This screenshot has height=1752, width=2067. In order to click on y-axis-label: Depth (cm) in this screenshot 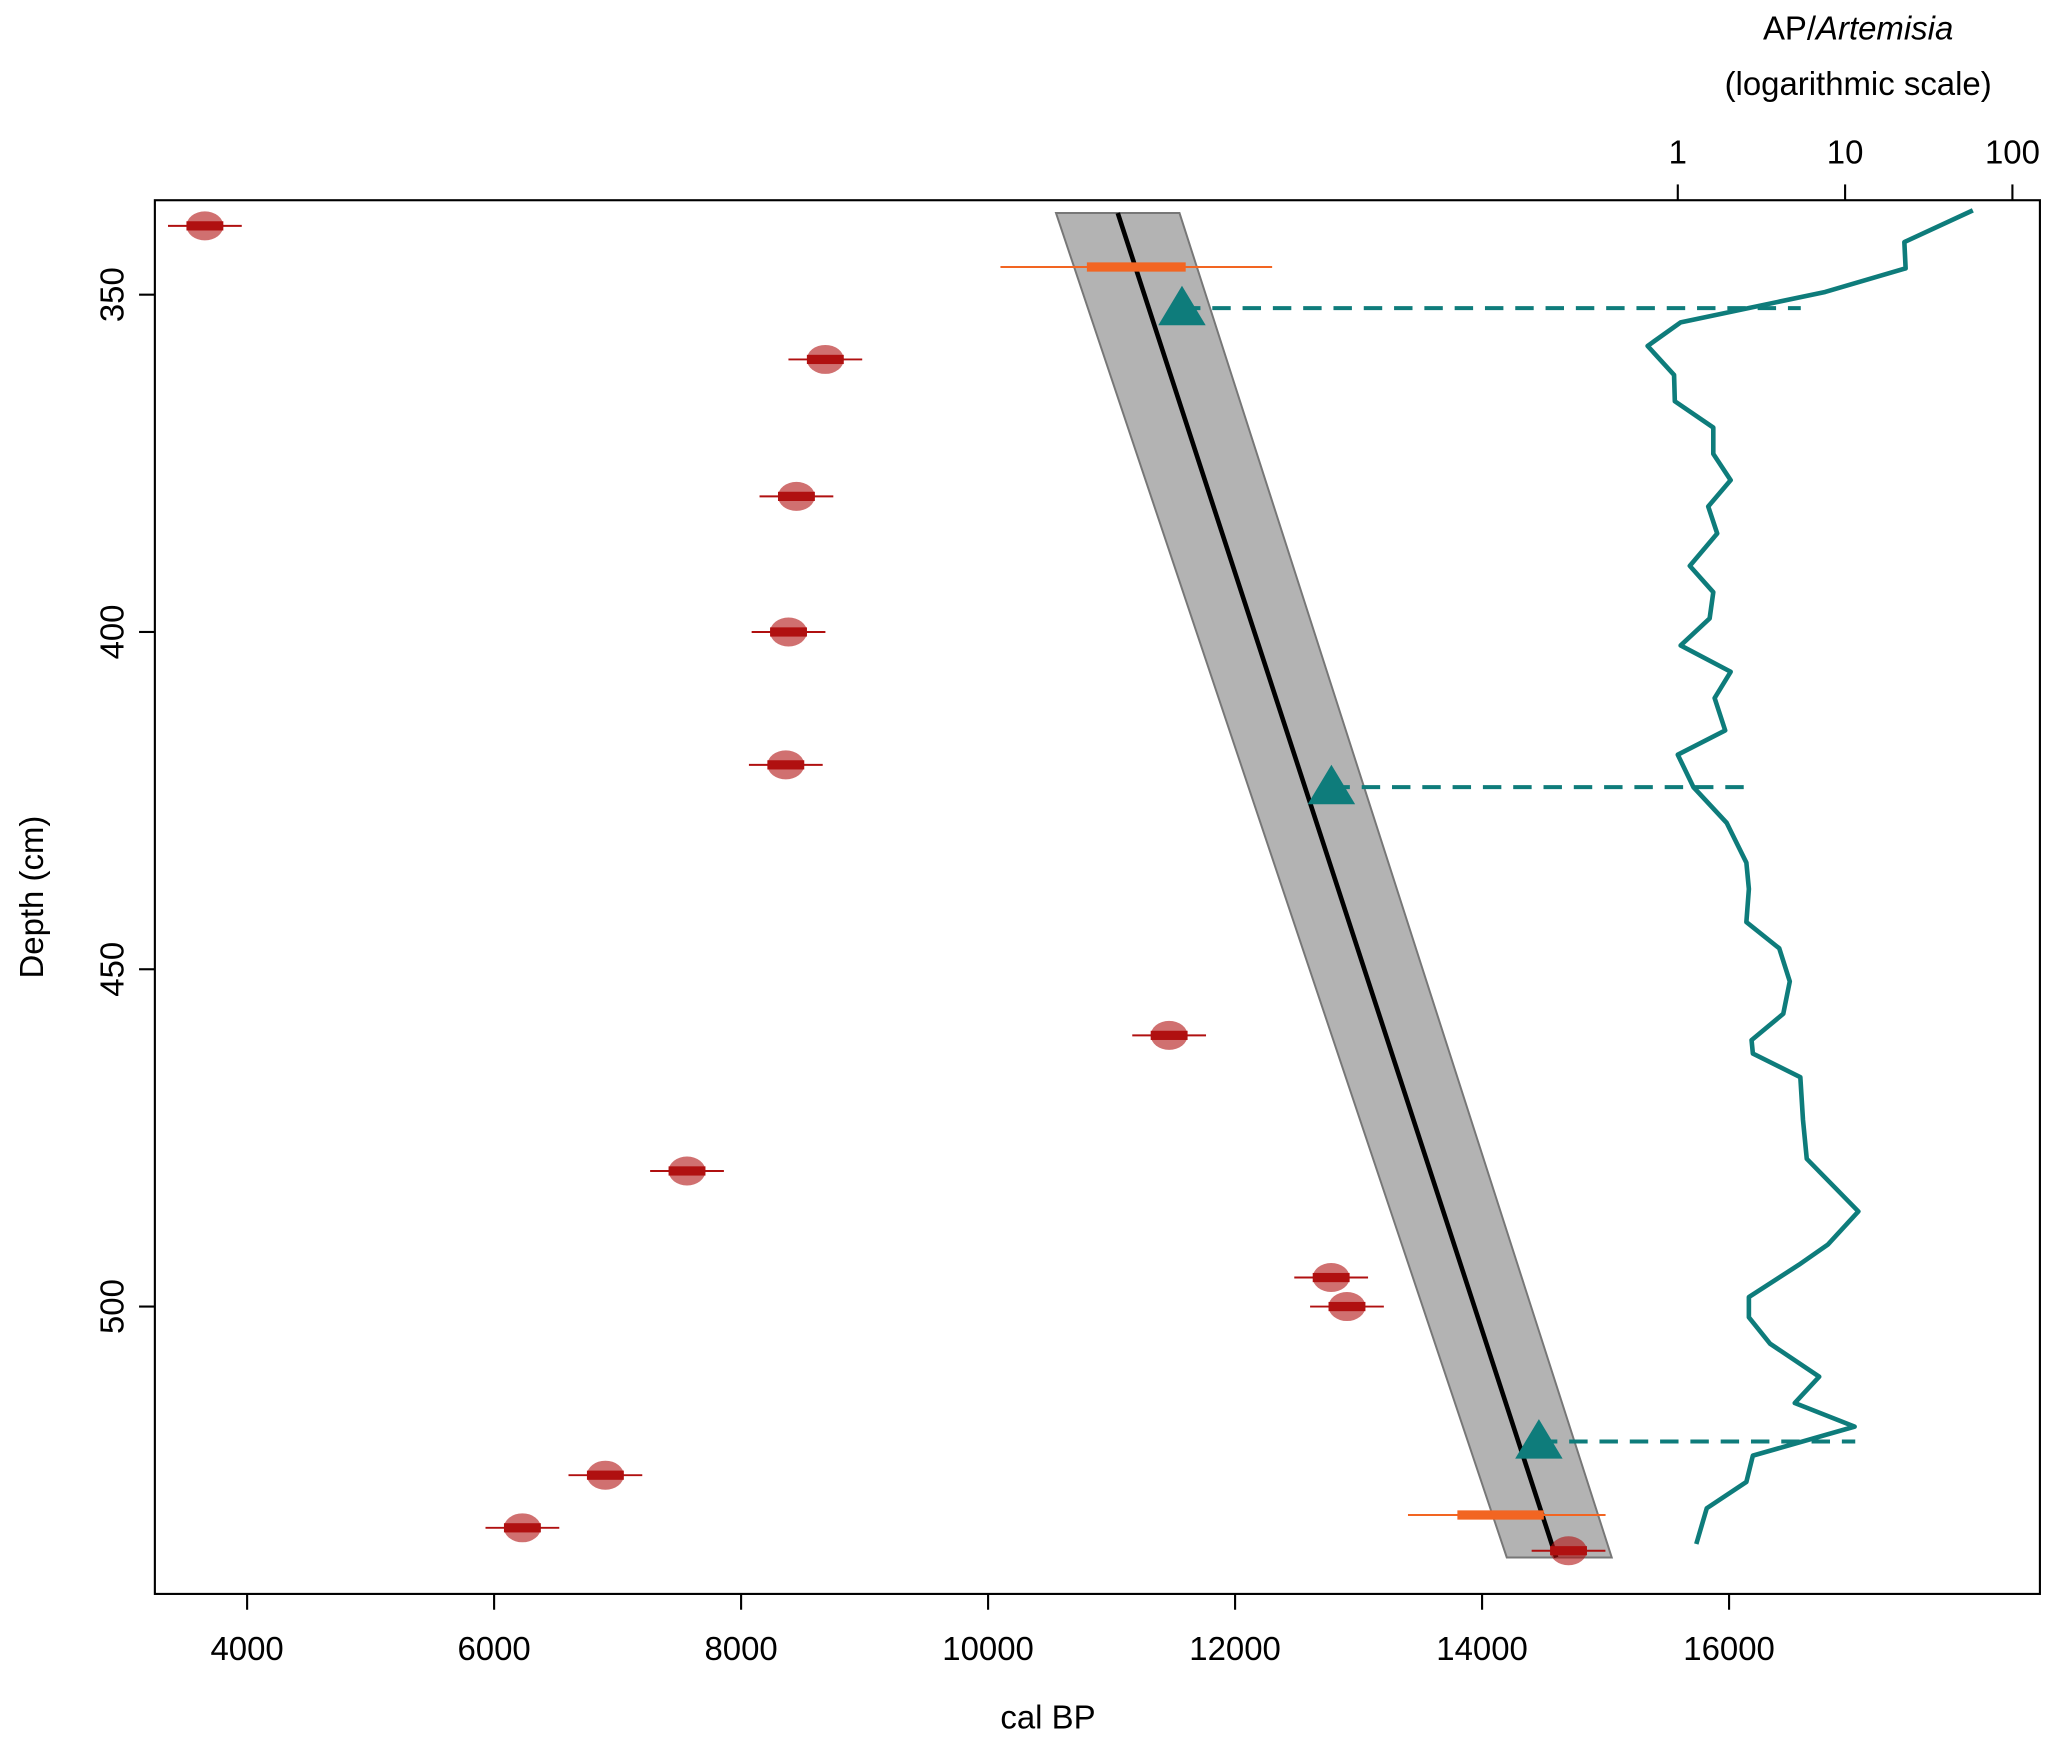, I will do `click(31, 897)`.